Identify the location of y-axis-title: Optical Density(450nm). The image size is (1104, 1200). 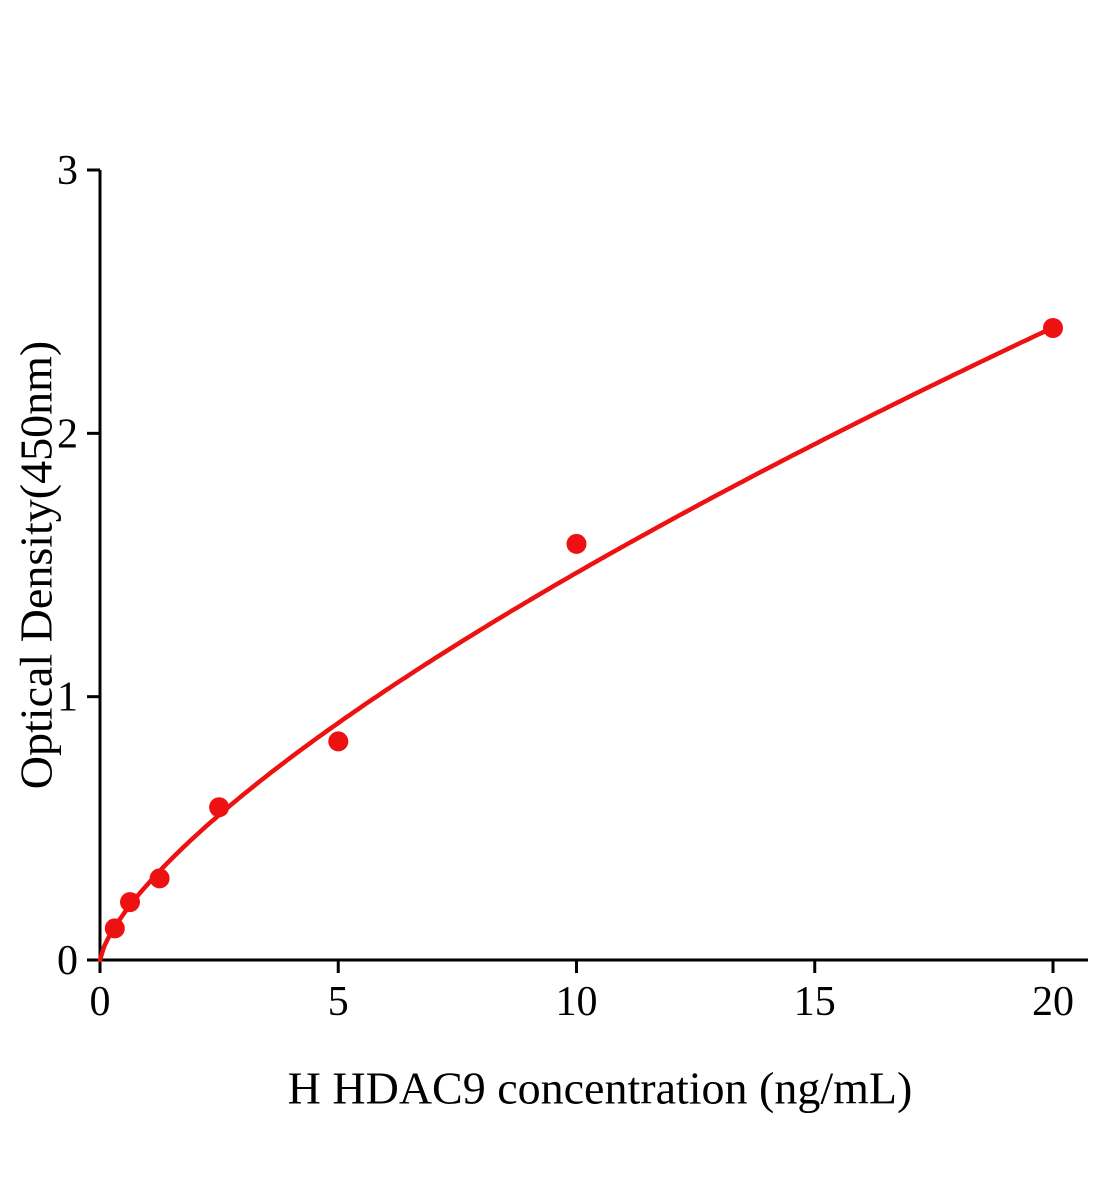
(36, 565).